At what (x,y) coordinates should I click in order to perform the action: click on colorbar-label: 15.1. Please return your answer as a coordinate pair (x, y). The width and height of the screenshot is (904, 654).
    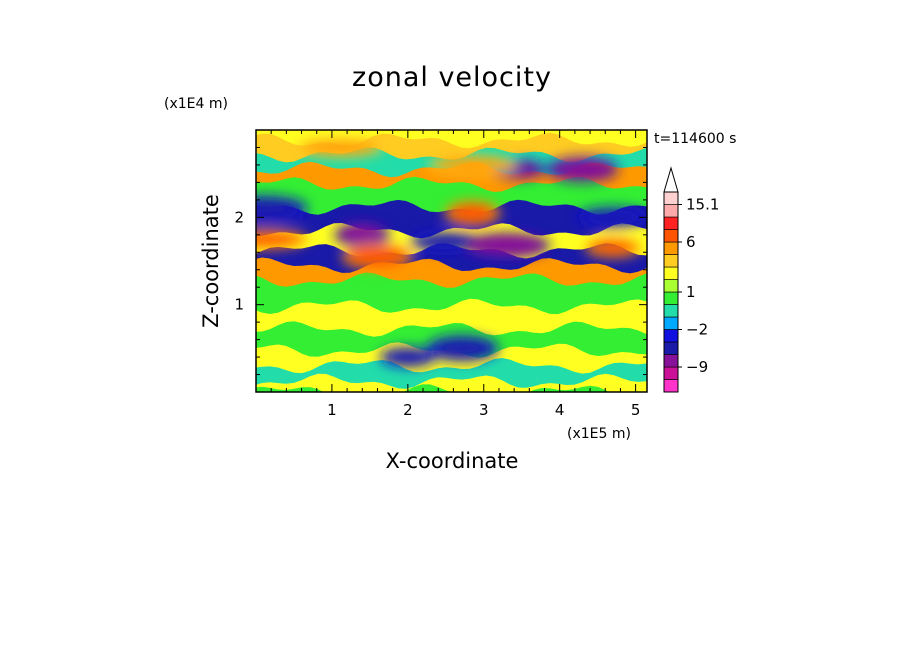
    Looking at the image, I should click on (702, 205).